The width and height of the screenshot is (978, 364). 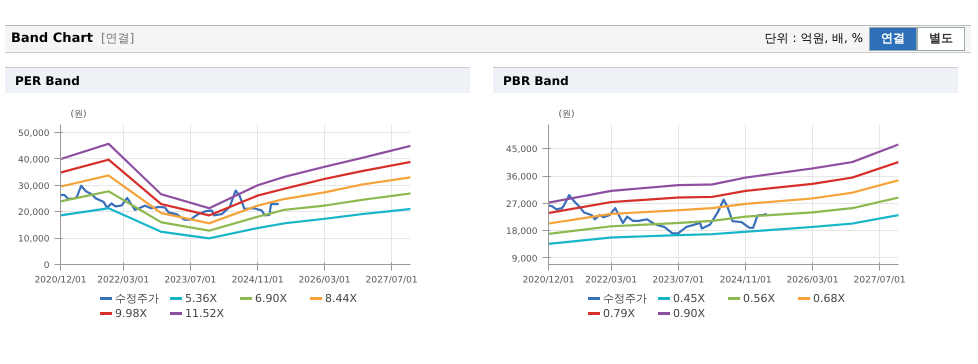 I want to click on legend-label: 6.90X, so click(x=271, y=298).